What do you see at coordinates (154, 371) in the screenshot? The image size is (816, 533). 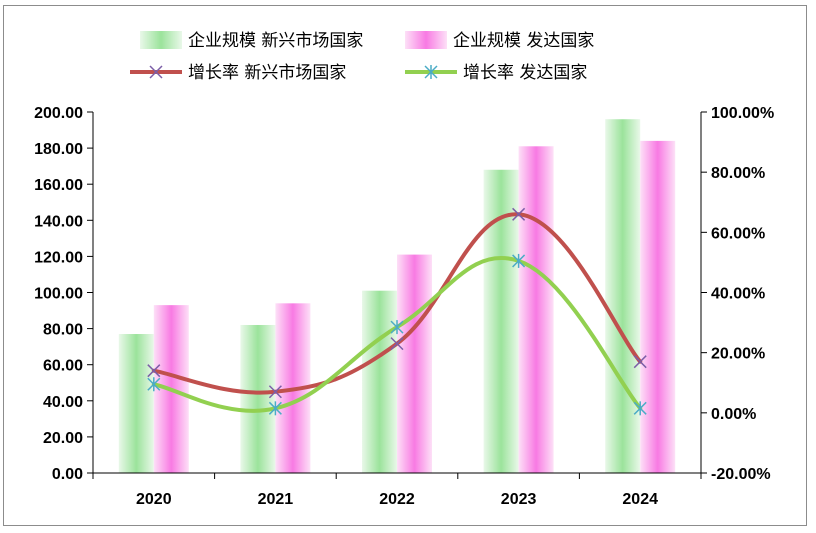 I see `point-2020-line0` at bounding box center [154, 371].